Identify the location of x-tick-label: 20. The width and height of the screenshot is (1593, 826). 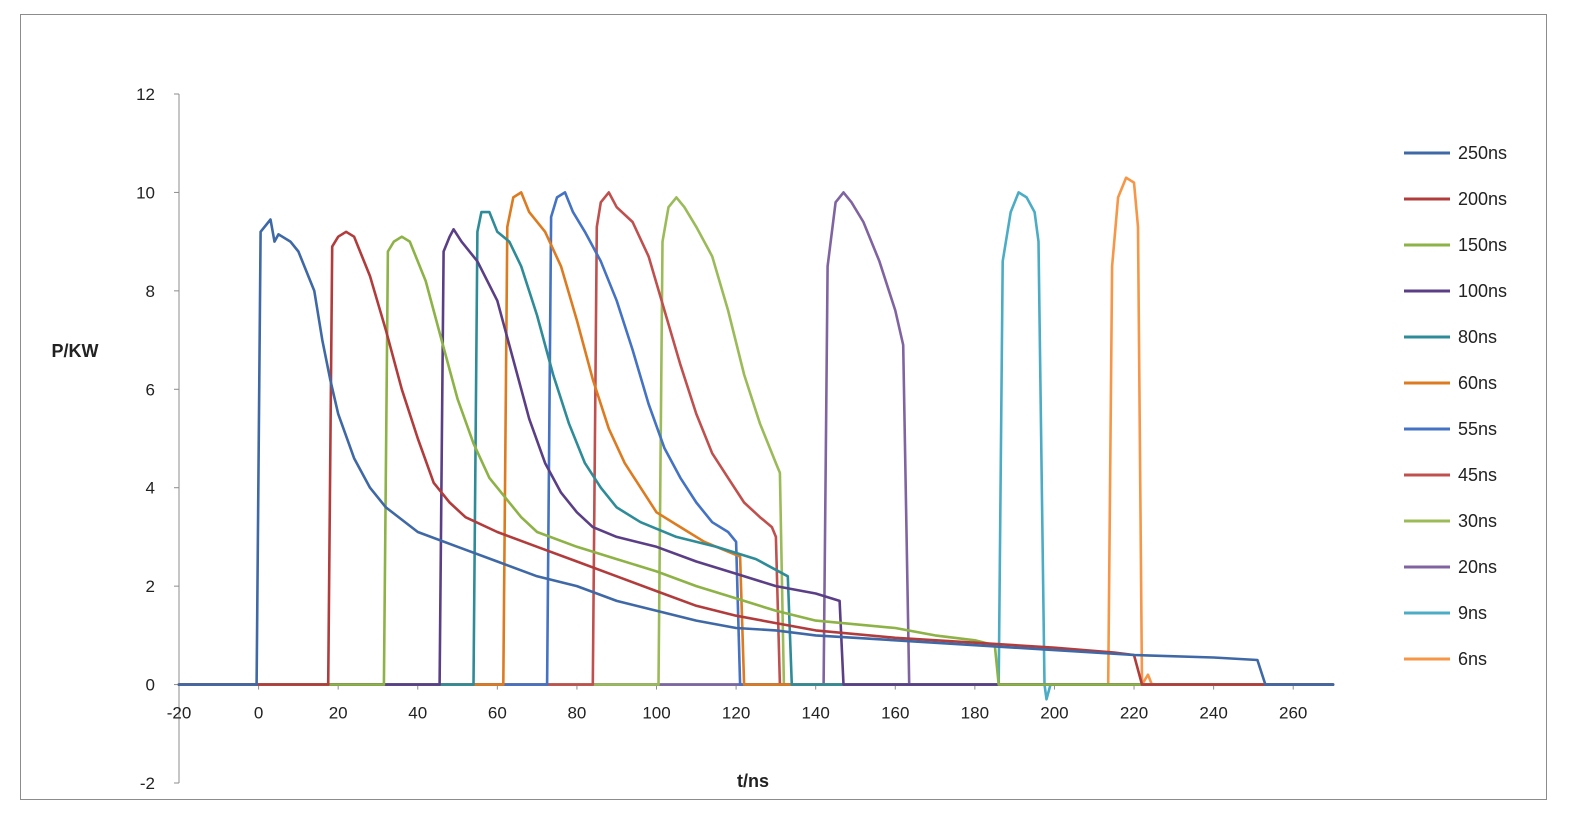
(338, 713).